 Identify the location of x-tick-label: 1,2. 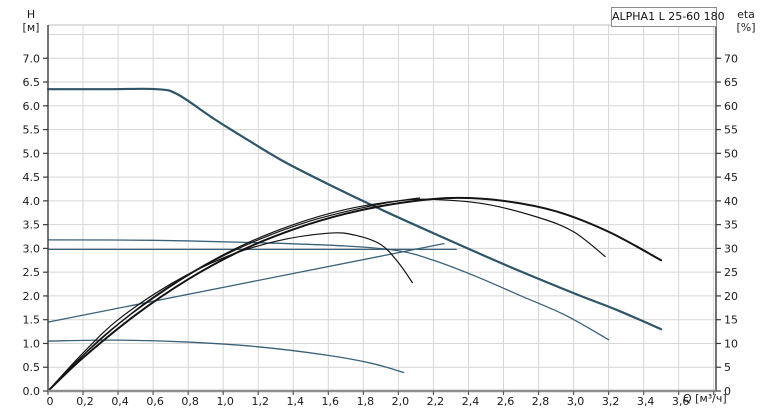
(260, 401).